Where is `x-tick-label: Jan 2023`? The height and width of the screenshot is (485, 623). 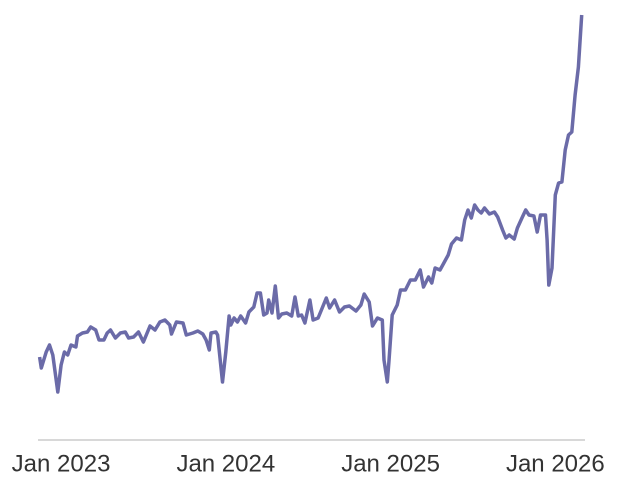
x-tick-label: Jan 2023 is located at coordinates (61, 463).